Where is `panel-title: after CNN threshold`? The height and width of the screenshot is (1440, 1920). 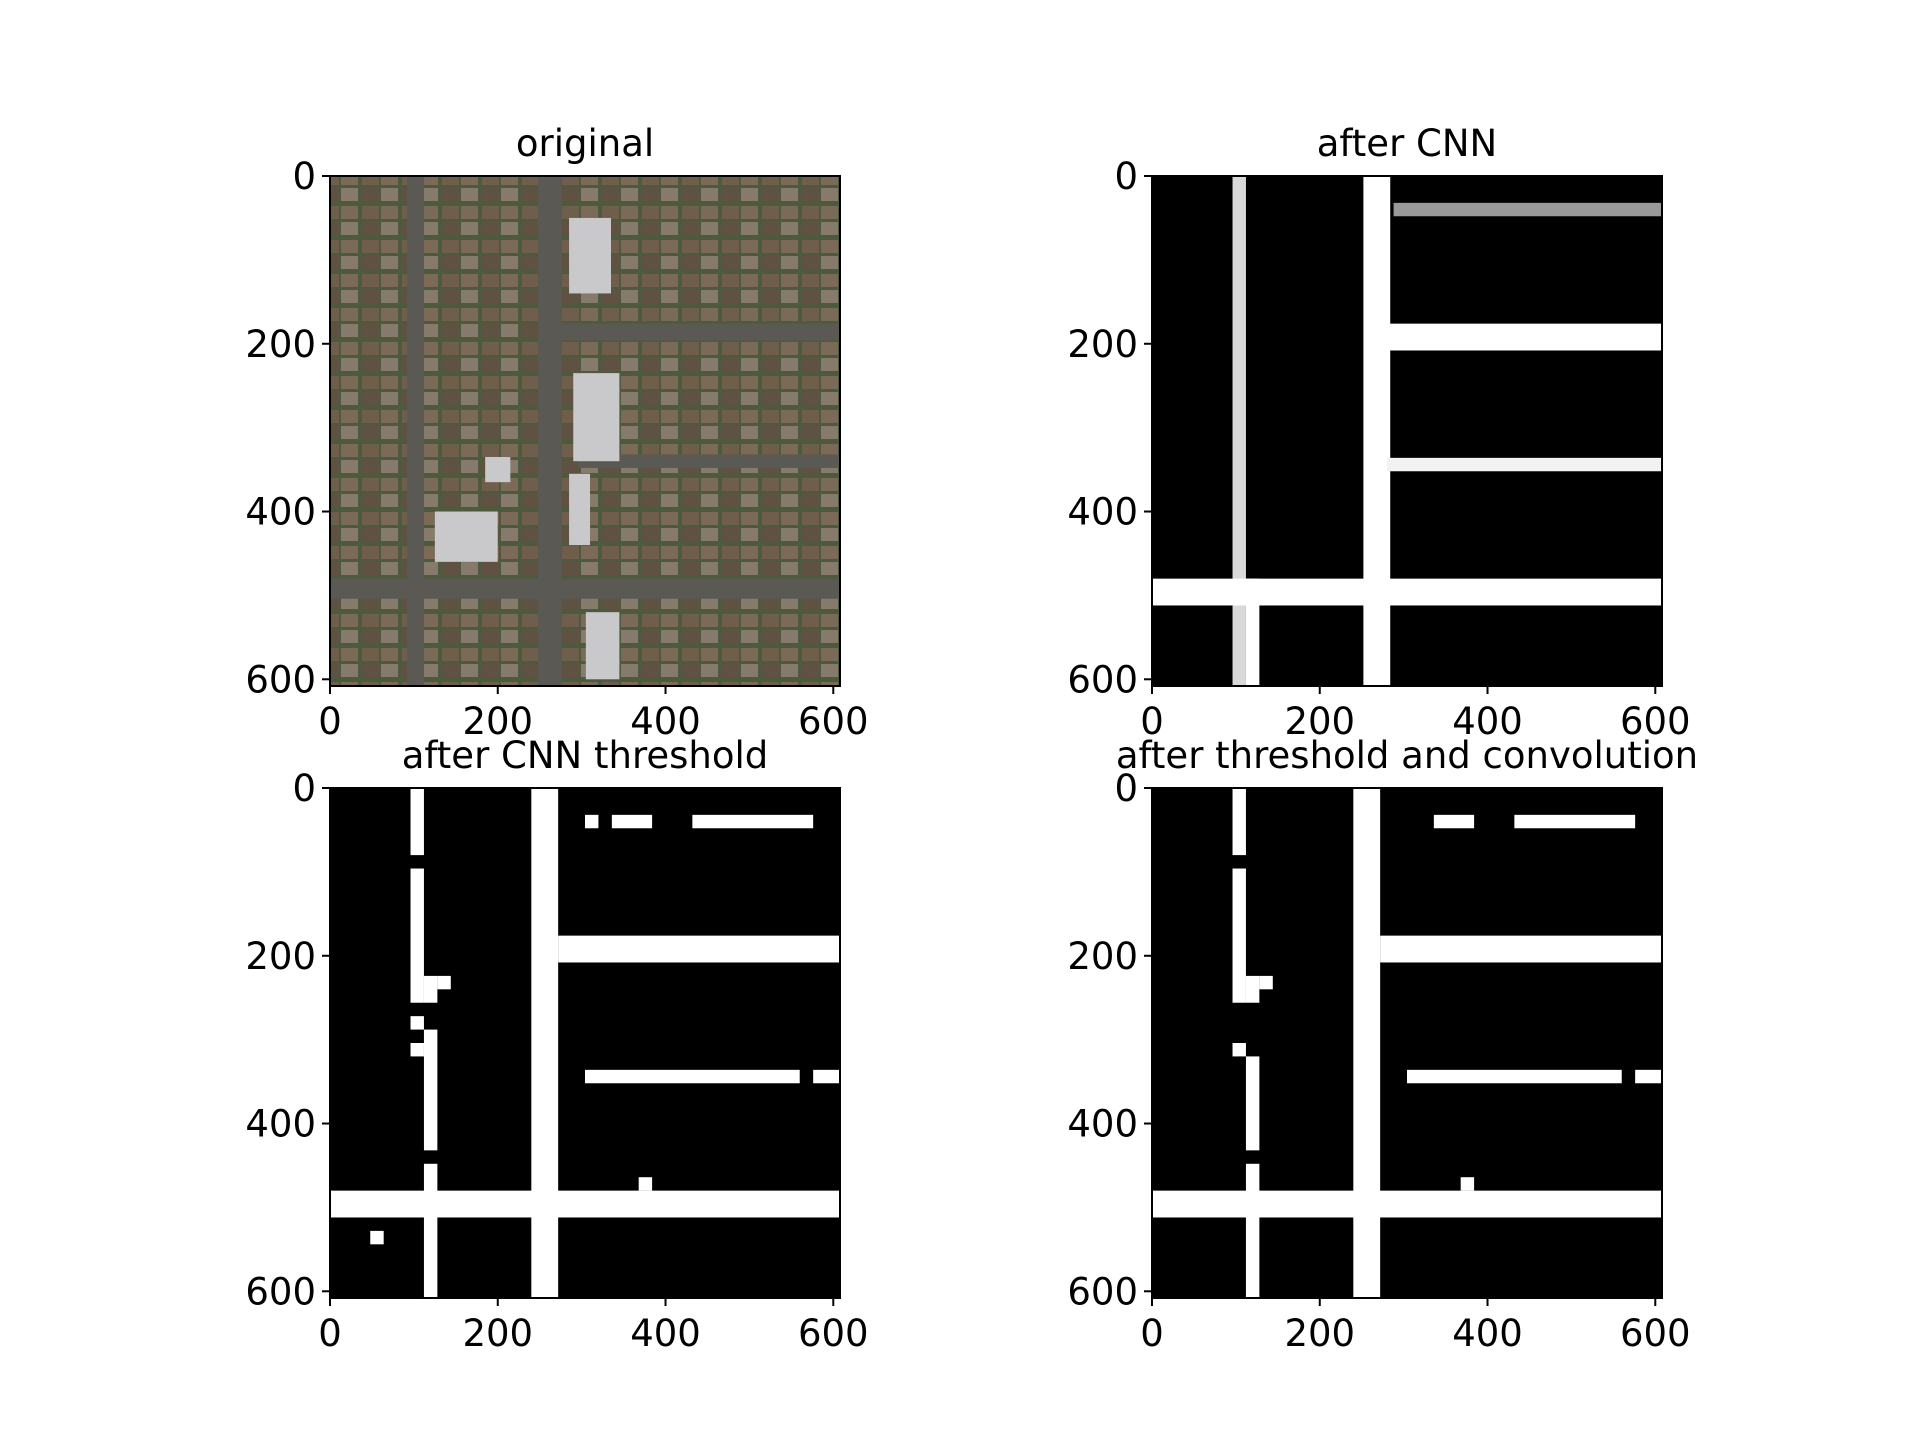
panel-title: after CNN threshold is located at coordinates (585, 755).